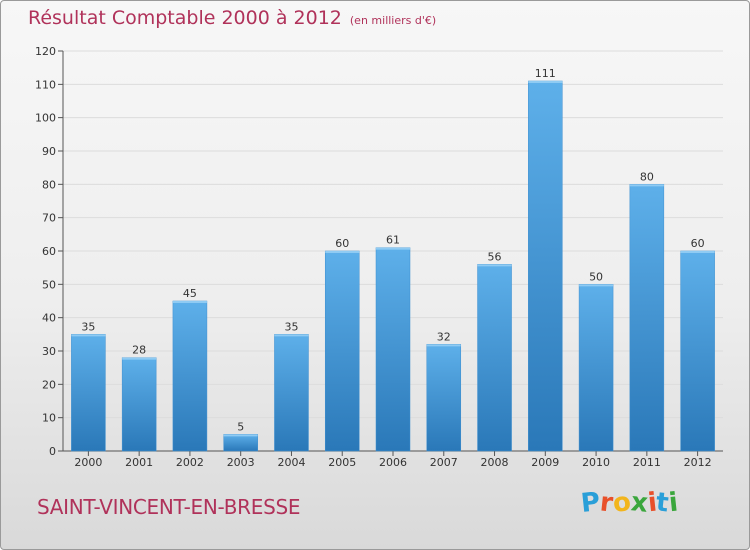 The width and height of the screenshot is (750, 550). I want to click on x-tick-label-2008: 2008, so click(495, 462).